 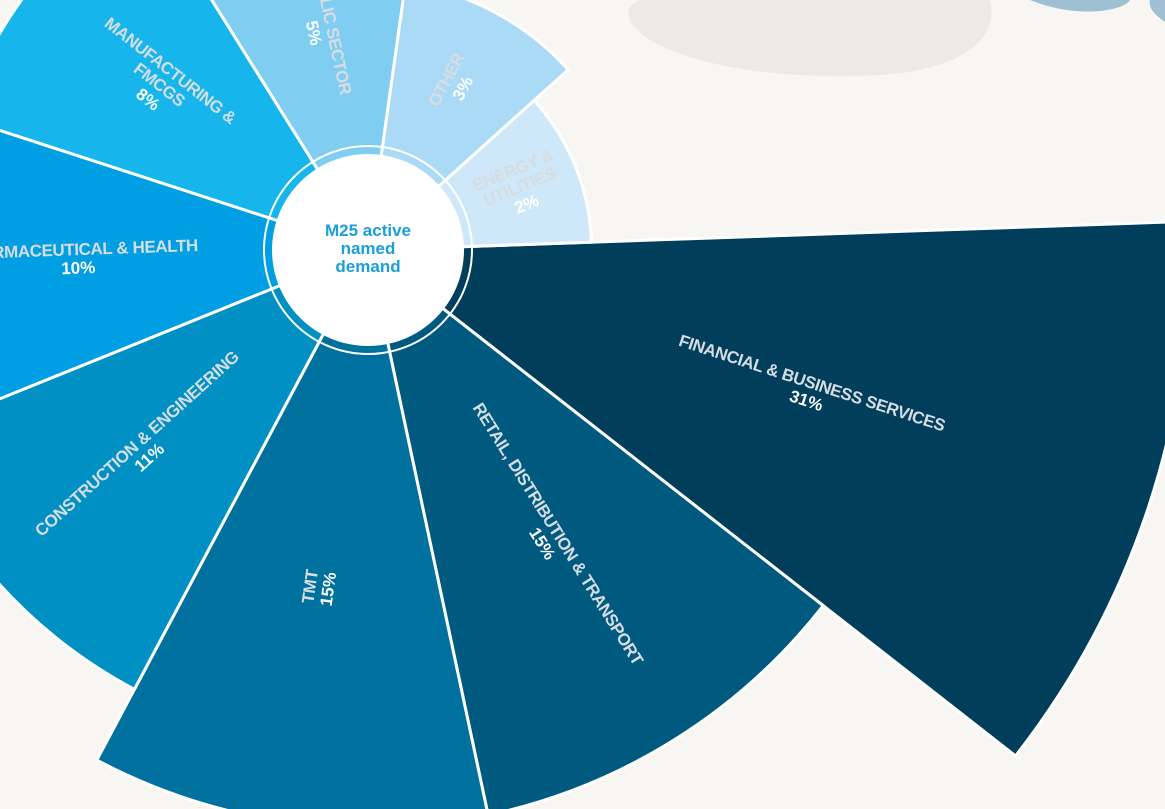 I want to click on center-disc, so click(x=368, y=250).